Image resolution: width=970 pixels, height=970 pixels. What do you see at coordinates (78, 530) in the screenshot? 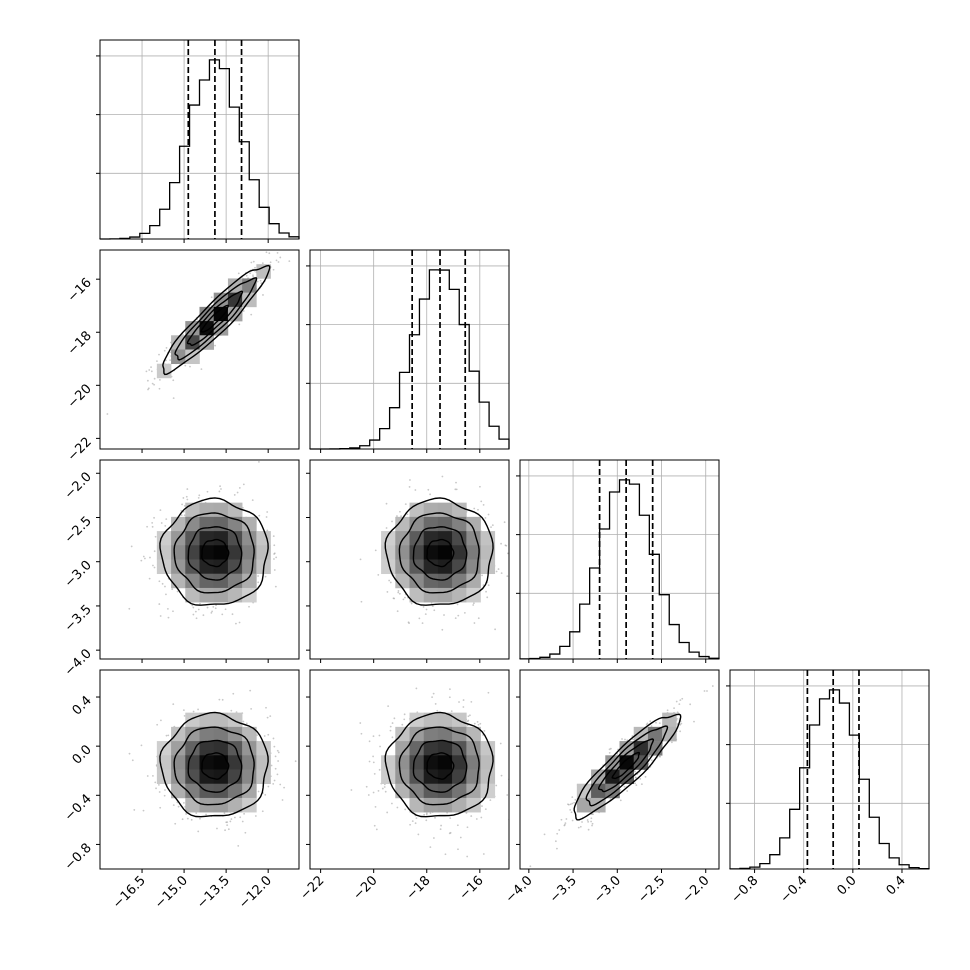
I see `y-tick-label: −2.5` at bounding box center [78, 530].